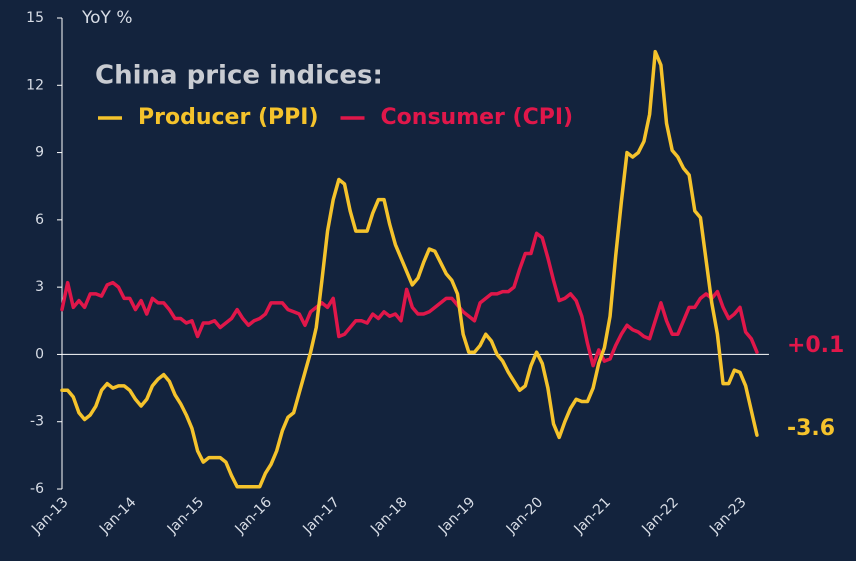 Image resolution: width=856 pixels, height=561 pixels. I want to click on x-tick-label: Jan-19, so click(456, 515).